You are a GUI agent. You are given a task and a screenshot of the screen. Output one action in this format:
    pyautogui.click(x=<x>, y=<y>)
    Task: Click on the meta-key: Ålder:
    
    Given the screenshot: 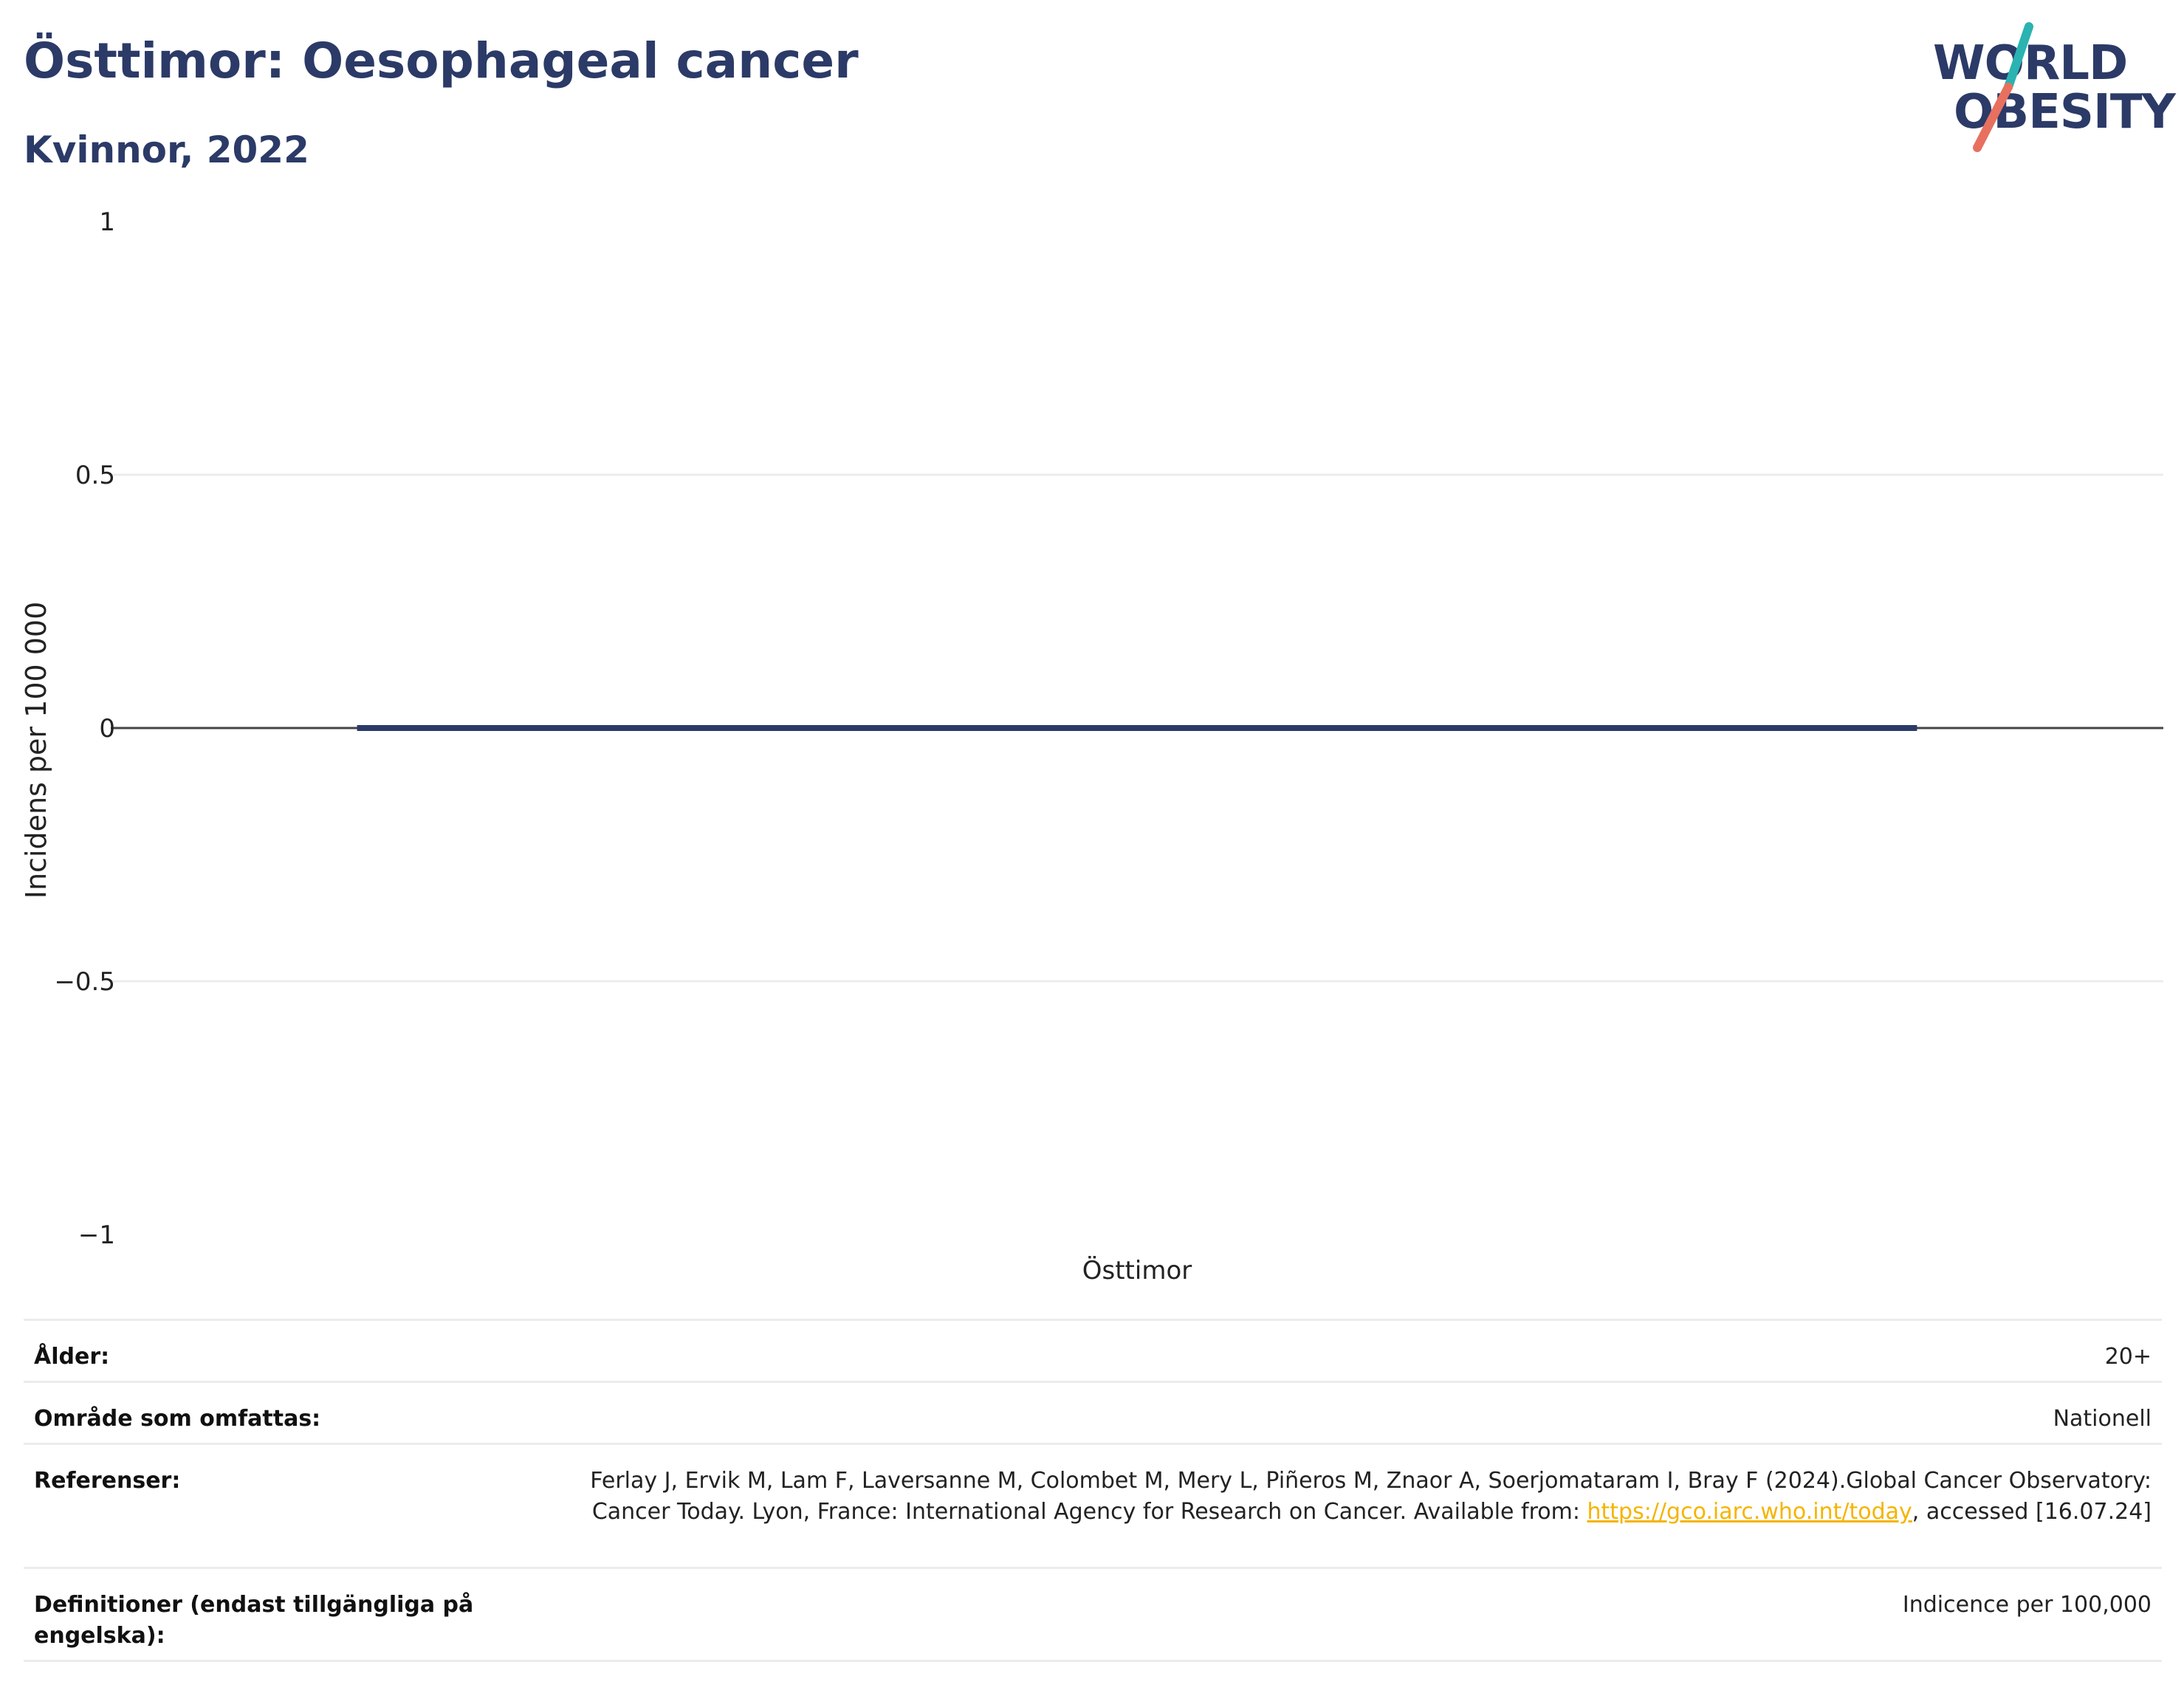 What is the action you would take?
    pyautogui.click(x=72, y=1357)
    